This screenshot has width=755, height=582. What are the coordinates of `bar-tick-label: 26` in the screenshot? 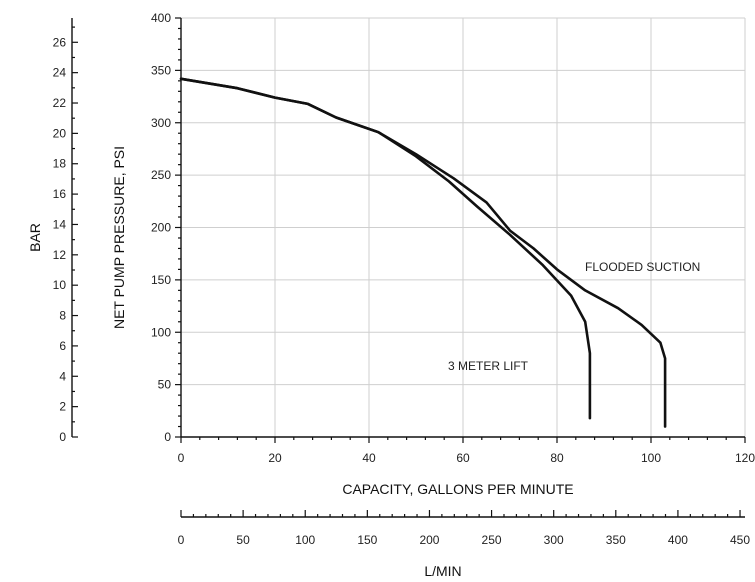 It's located at (60, 42).